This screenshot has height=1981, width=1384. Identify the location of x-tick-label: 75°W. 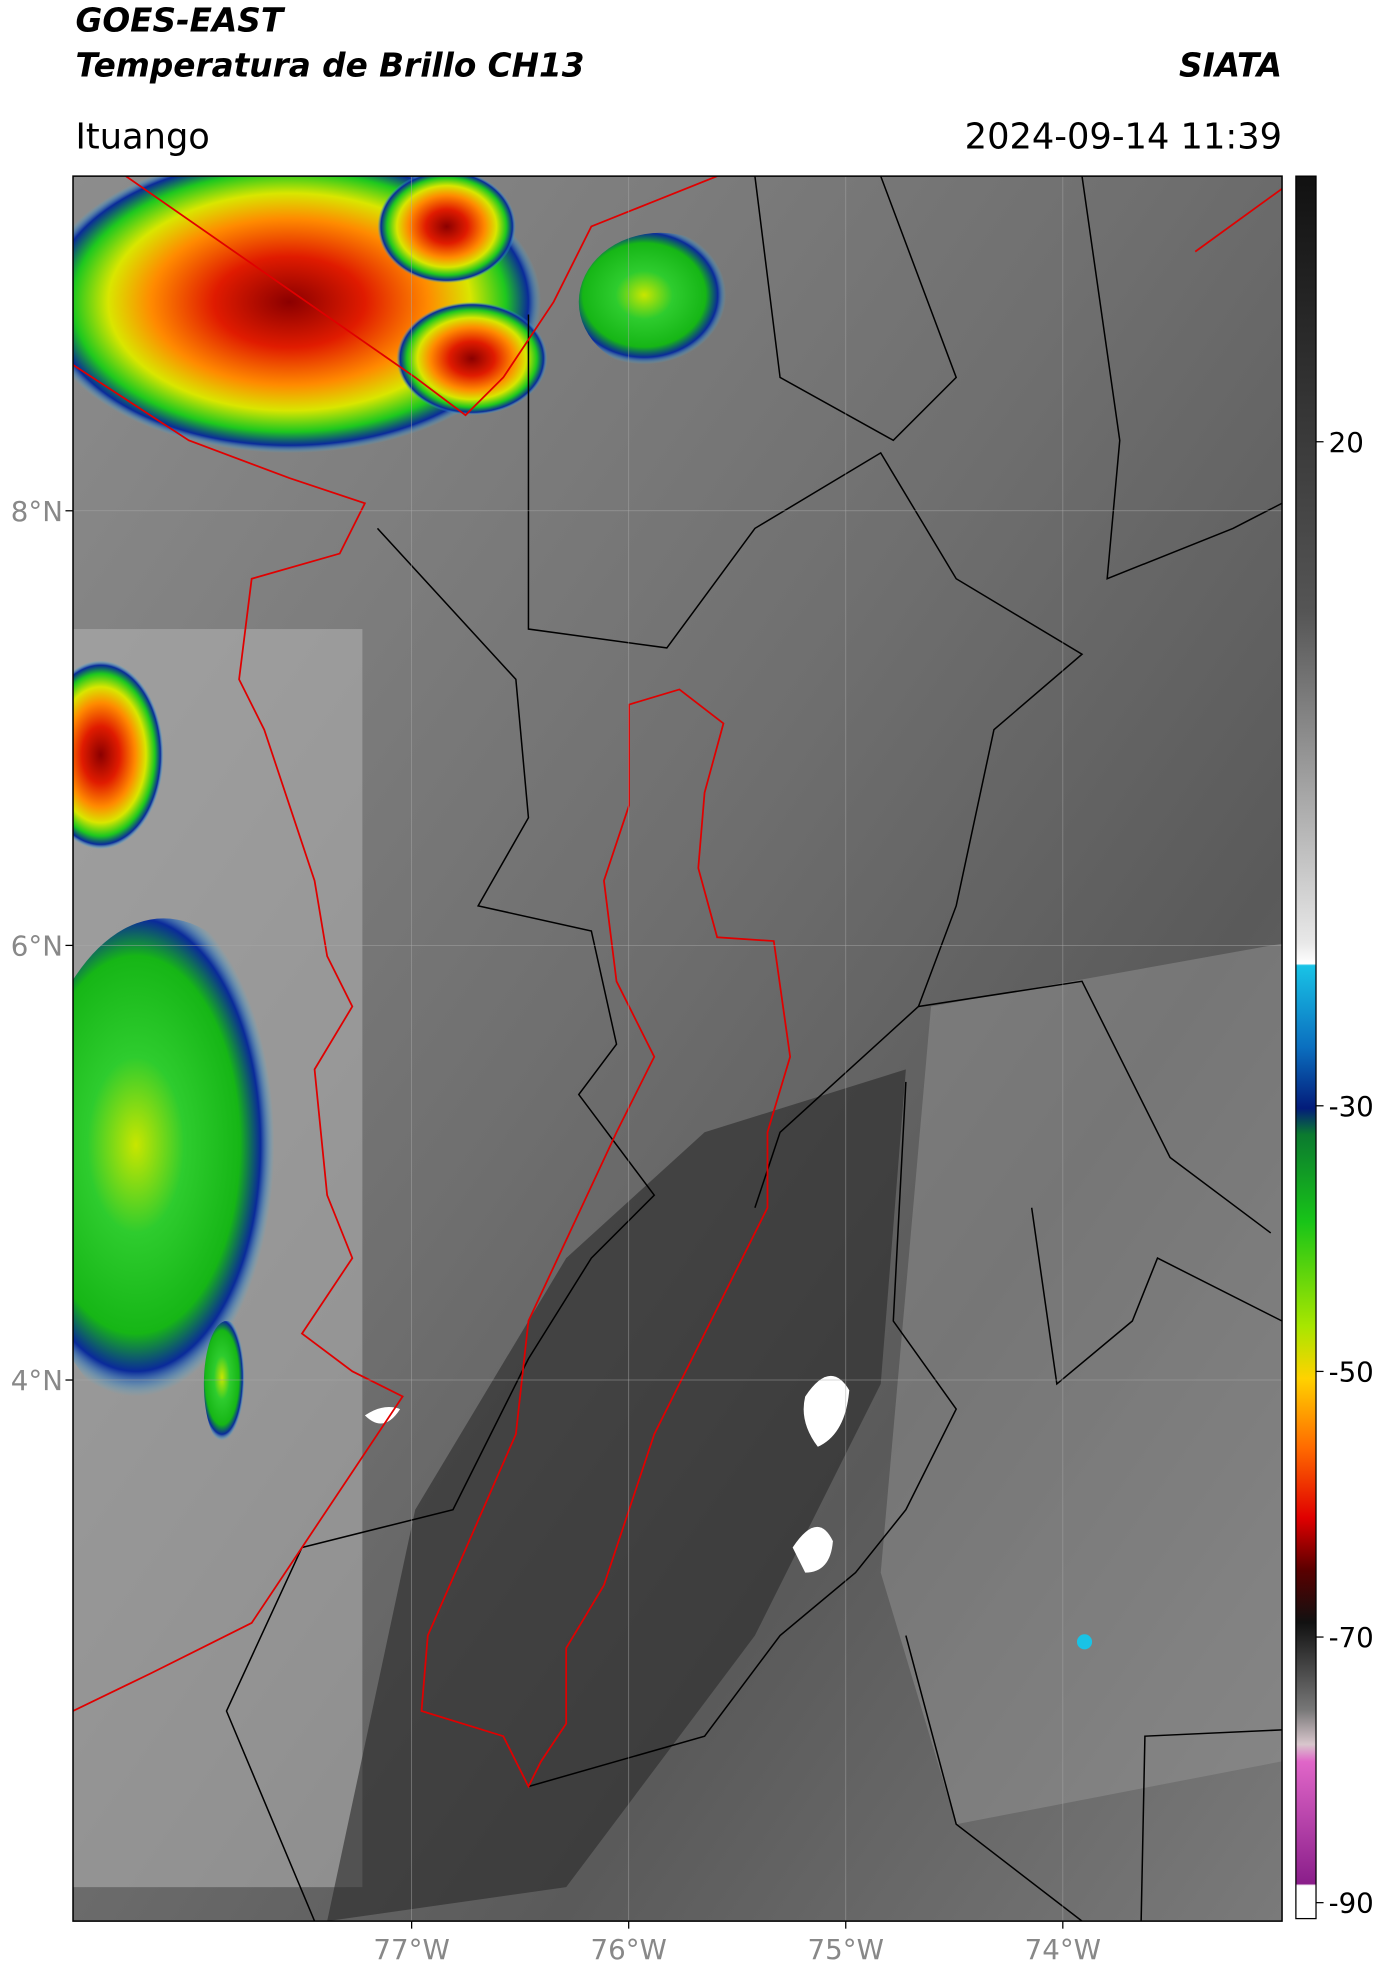
(846, 1949).